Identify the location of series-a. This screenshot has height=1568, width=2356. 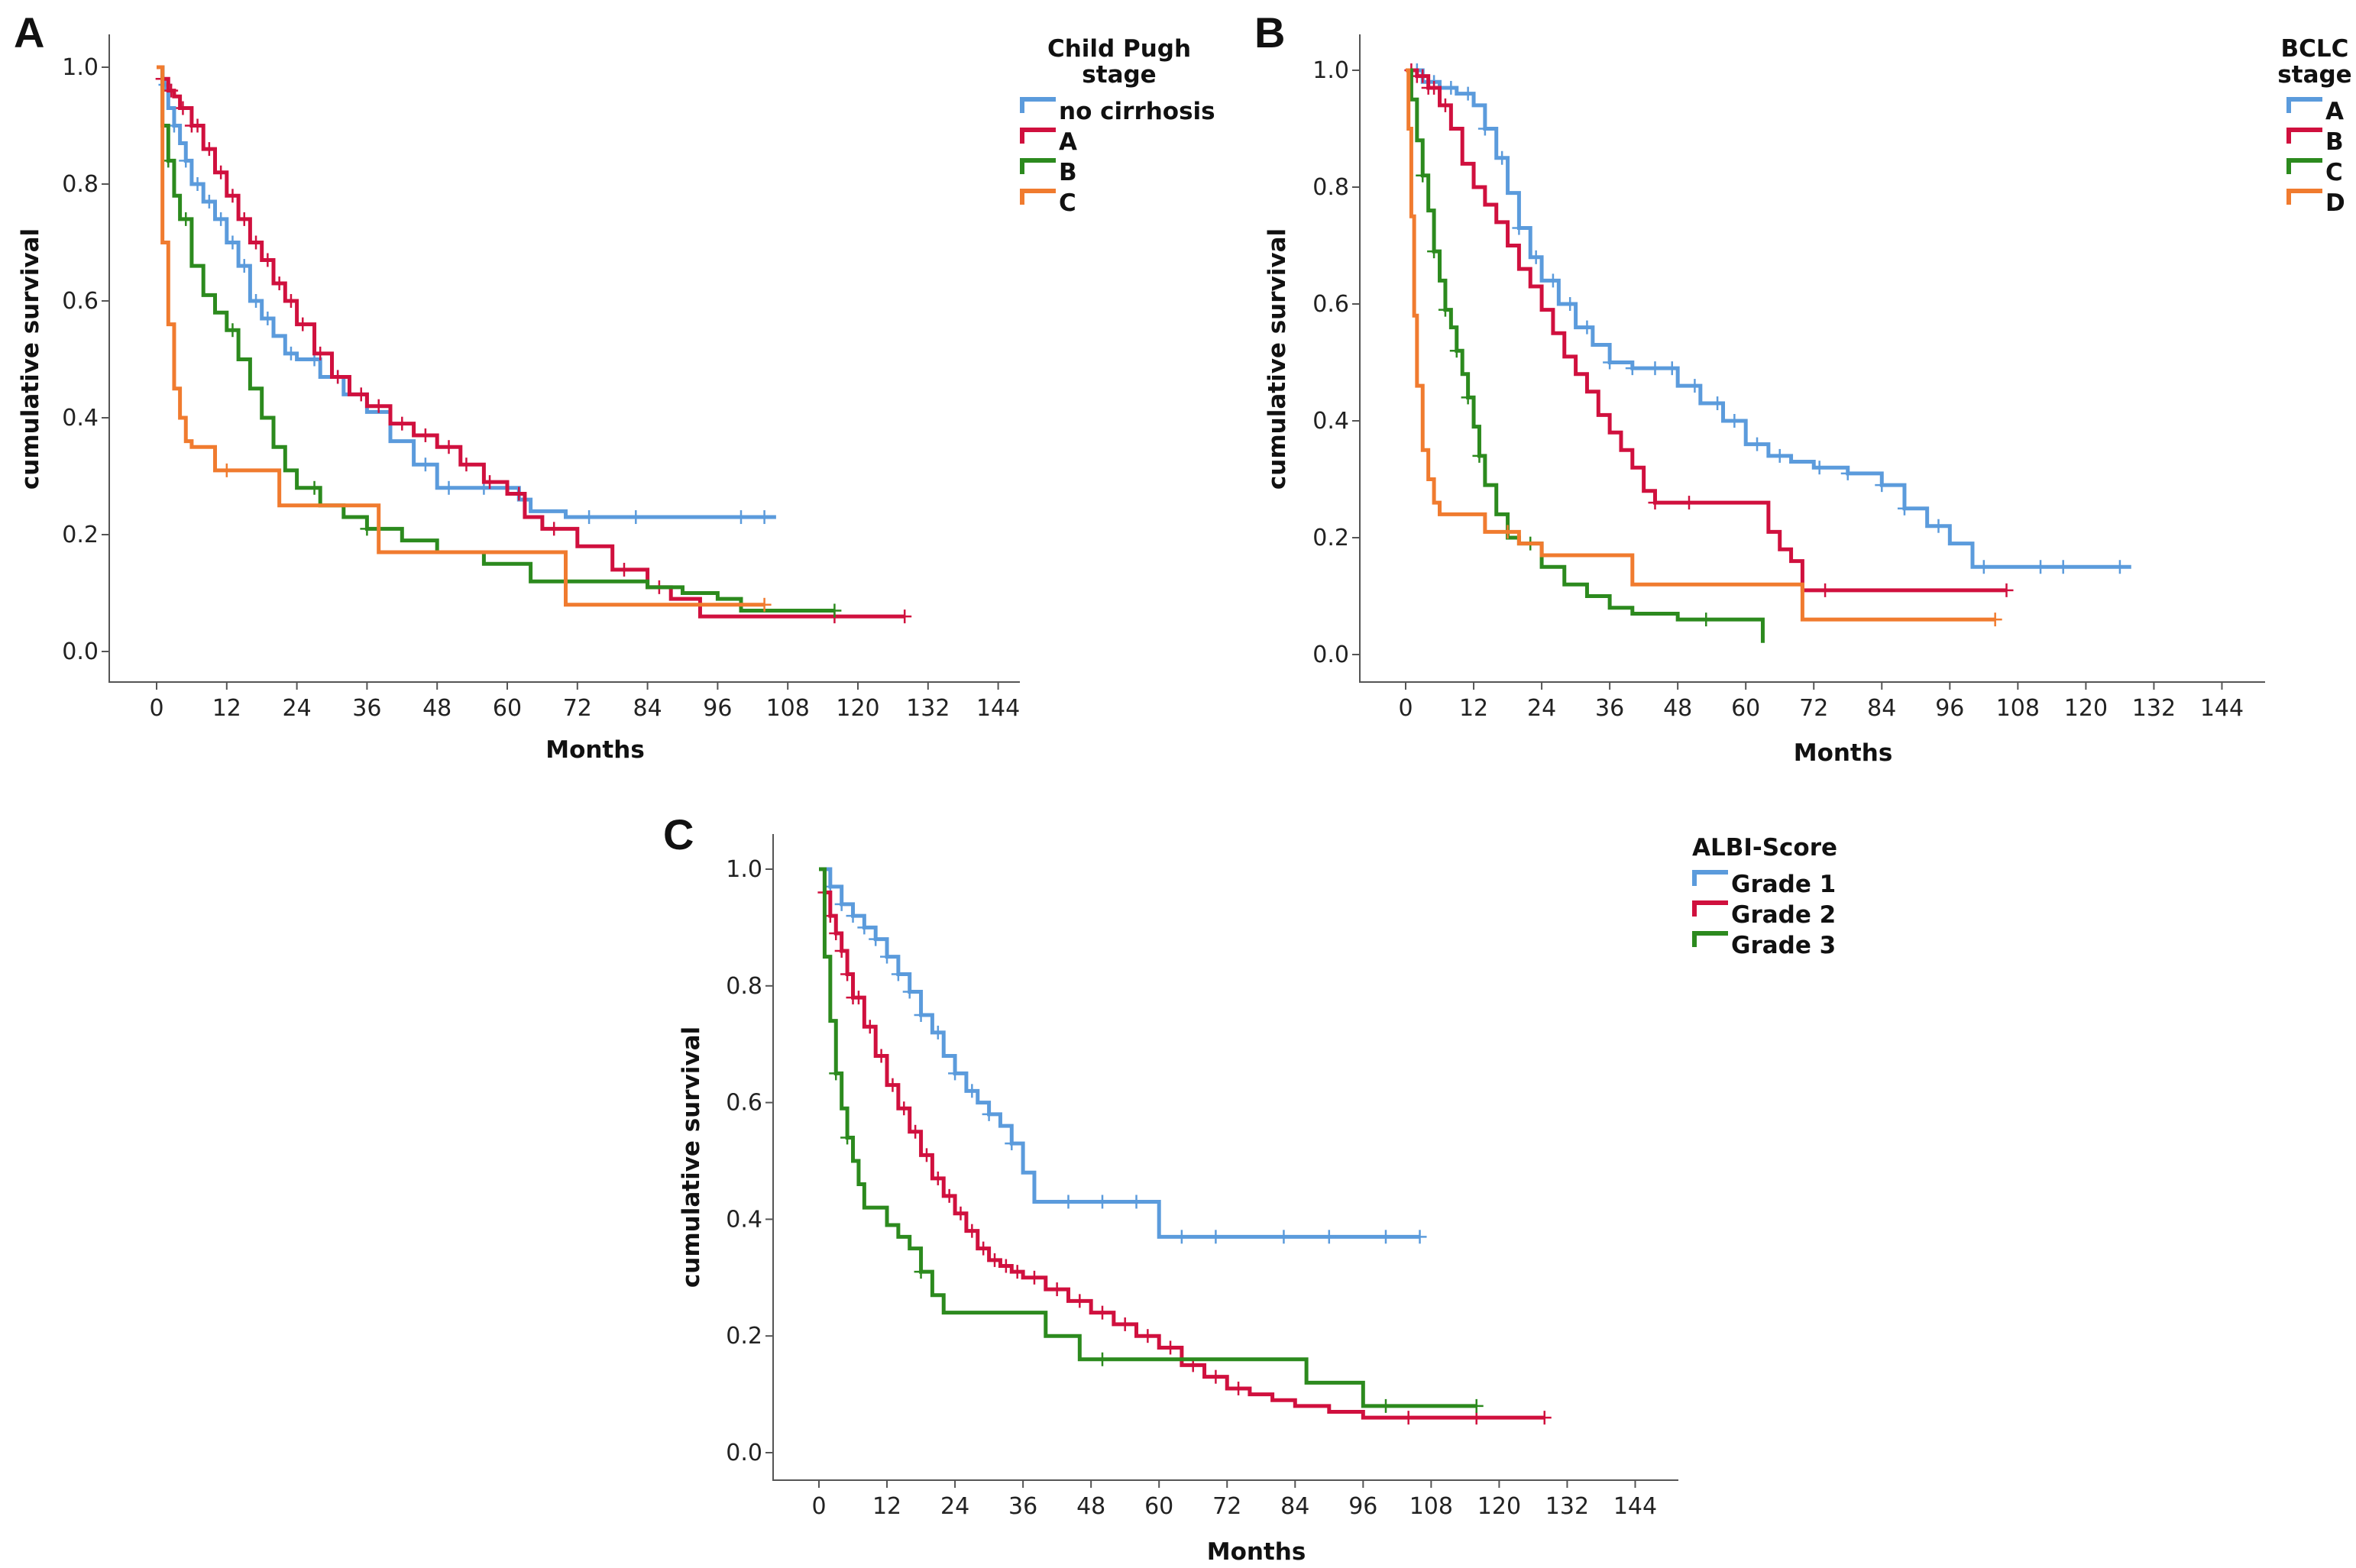
(1768, 318).